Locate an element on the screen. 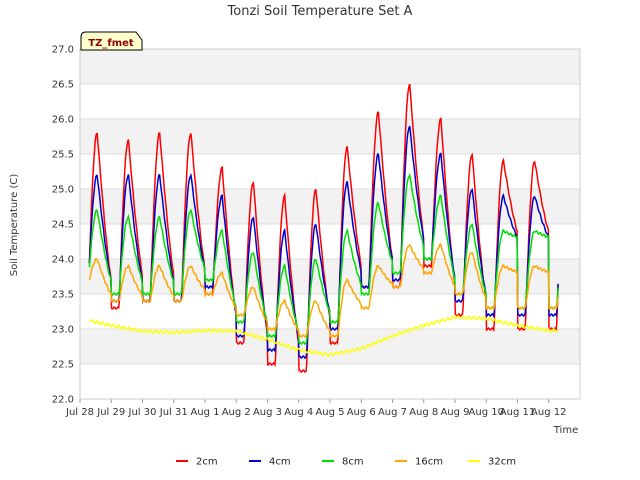 This screenshot has height=480, width=640. x-axis-title: Time is located at coordinates (565, 430).